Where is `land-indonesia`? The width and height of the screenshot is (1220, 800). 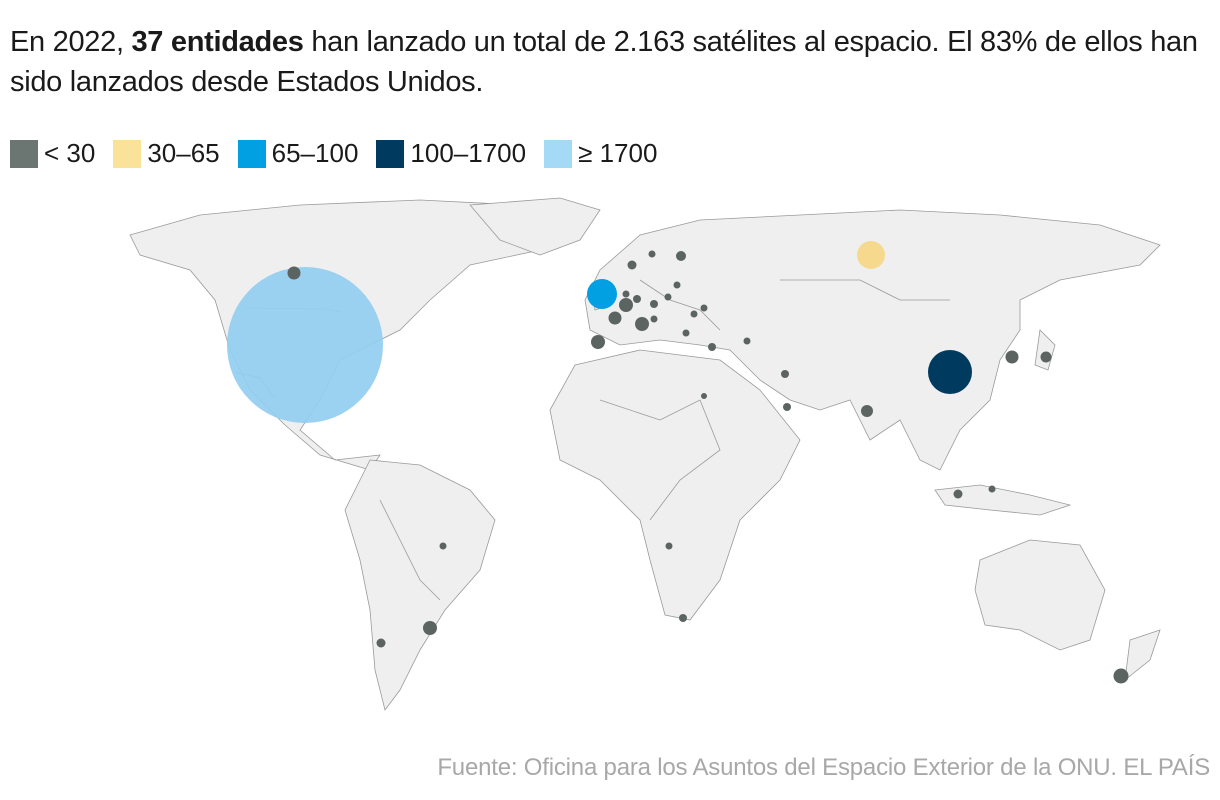
land-indonesia is located at coordinates (1003, 500).